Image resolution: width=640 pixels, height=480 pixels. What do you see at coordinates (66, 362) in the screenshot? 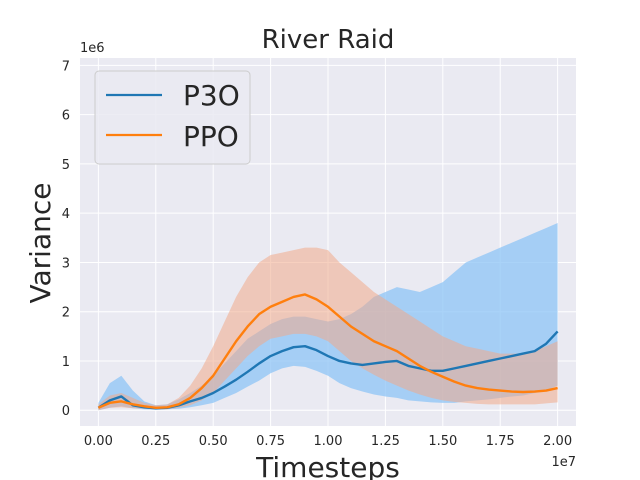
I see `y-tick-label: 1` at bounding box center [66, 362].